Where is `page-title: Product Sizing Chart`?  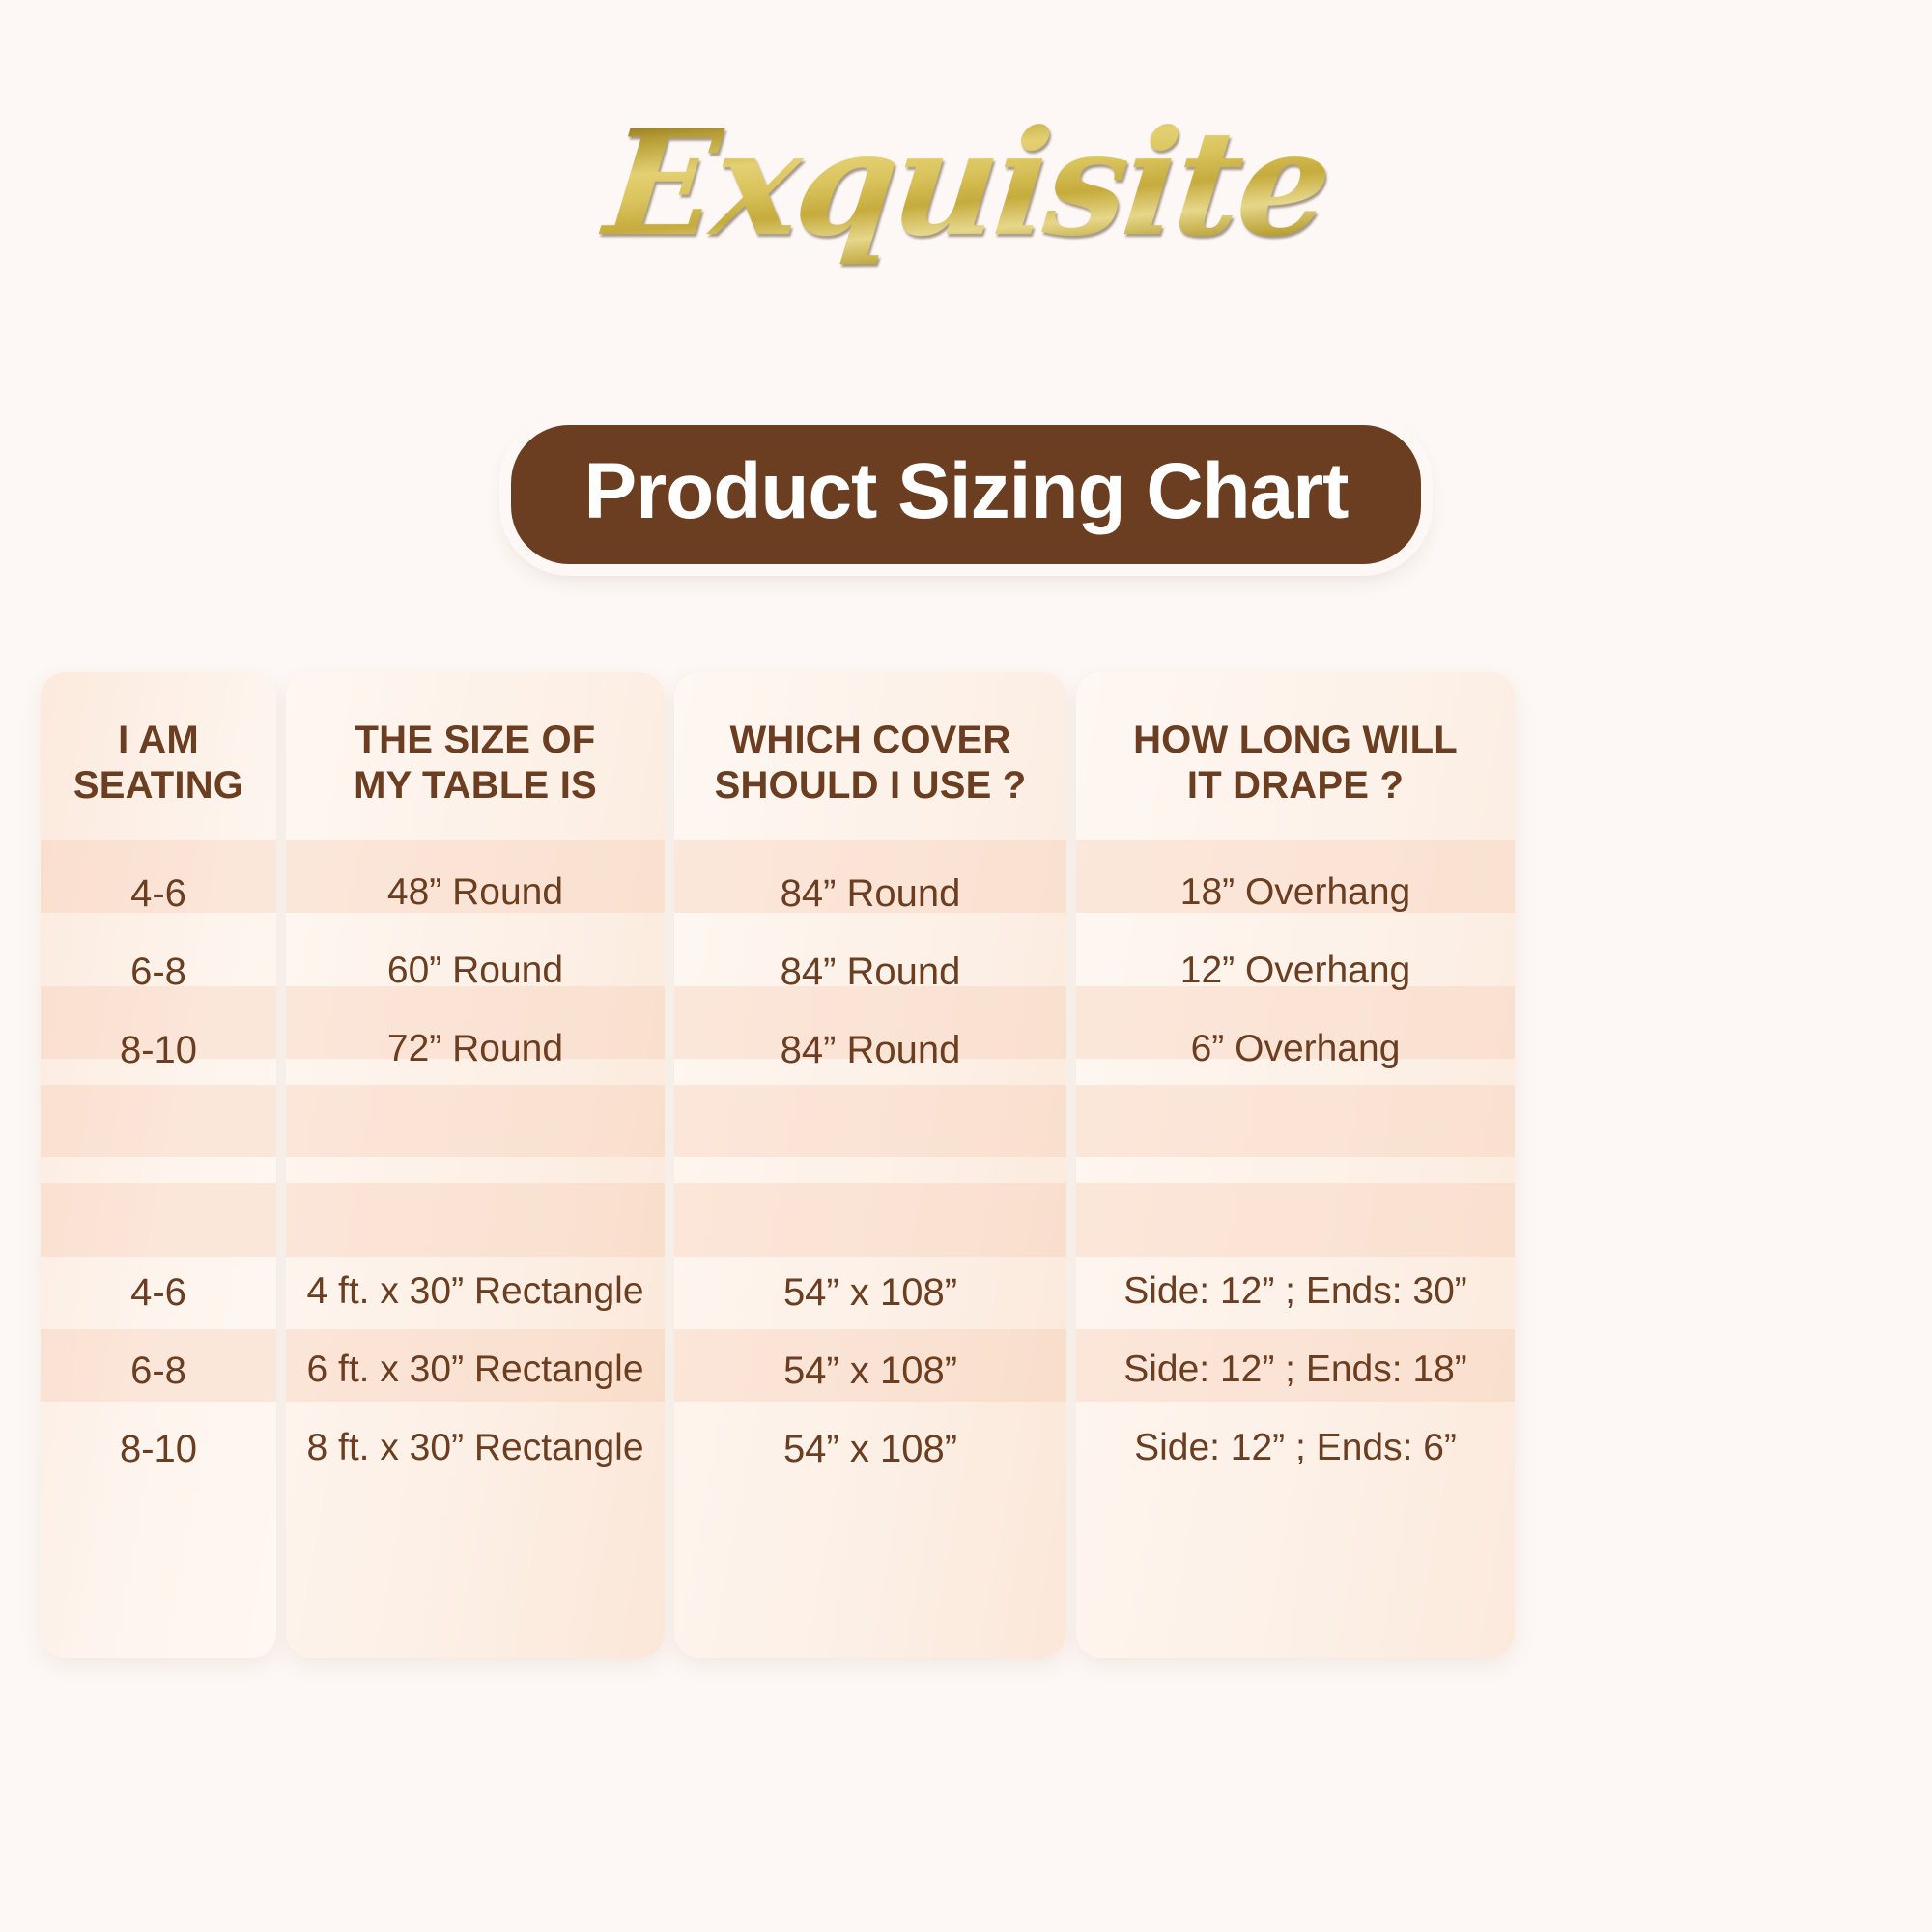
page-title: Product Sizing Chart is located at coordinates (966, 495).